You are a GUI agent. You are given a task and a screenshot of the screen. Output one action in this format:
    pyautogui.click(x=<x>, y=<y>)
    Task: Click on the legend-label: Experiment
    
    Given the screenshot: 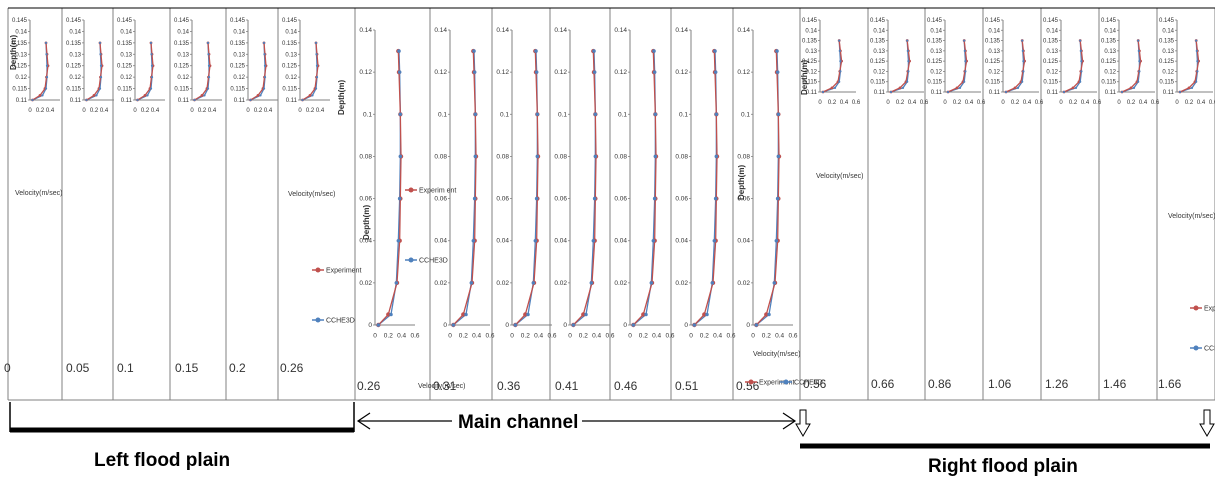 What is the action you would take?
    pyautogui.click(x=776, y=383)
    